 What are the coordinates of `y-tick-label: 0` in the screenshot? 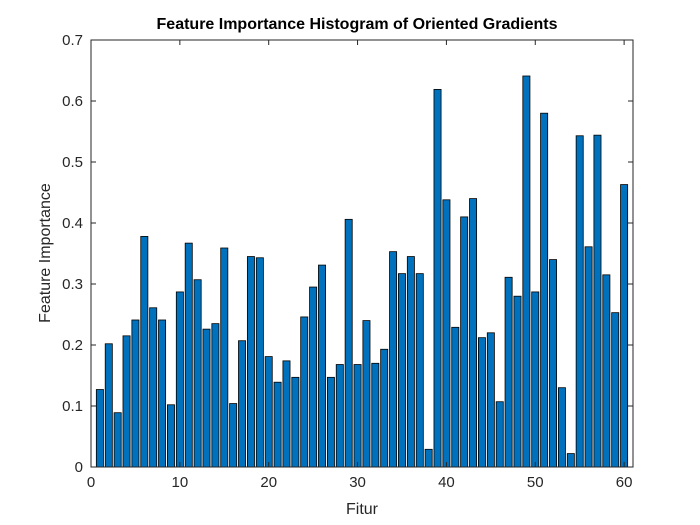 It's located at (79, 467).